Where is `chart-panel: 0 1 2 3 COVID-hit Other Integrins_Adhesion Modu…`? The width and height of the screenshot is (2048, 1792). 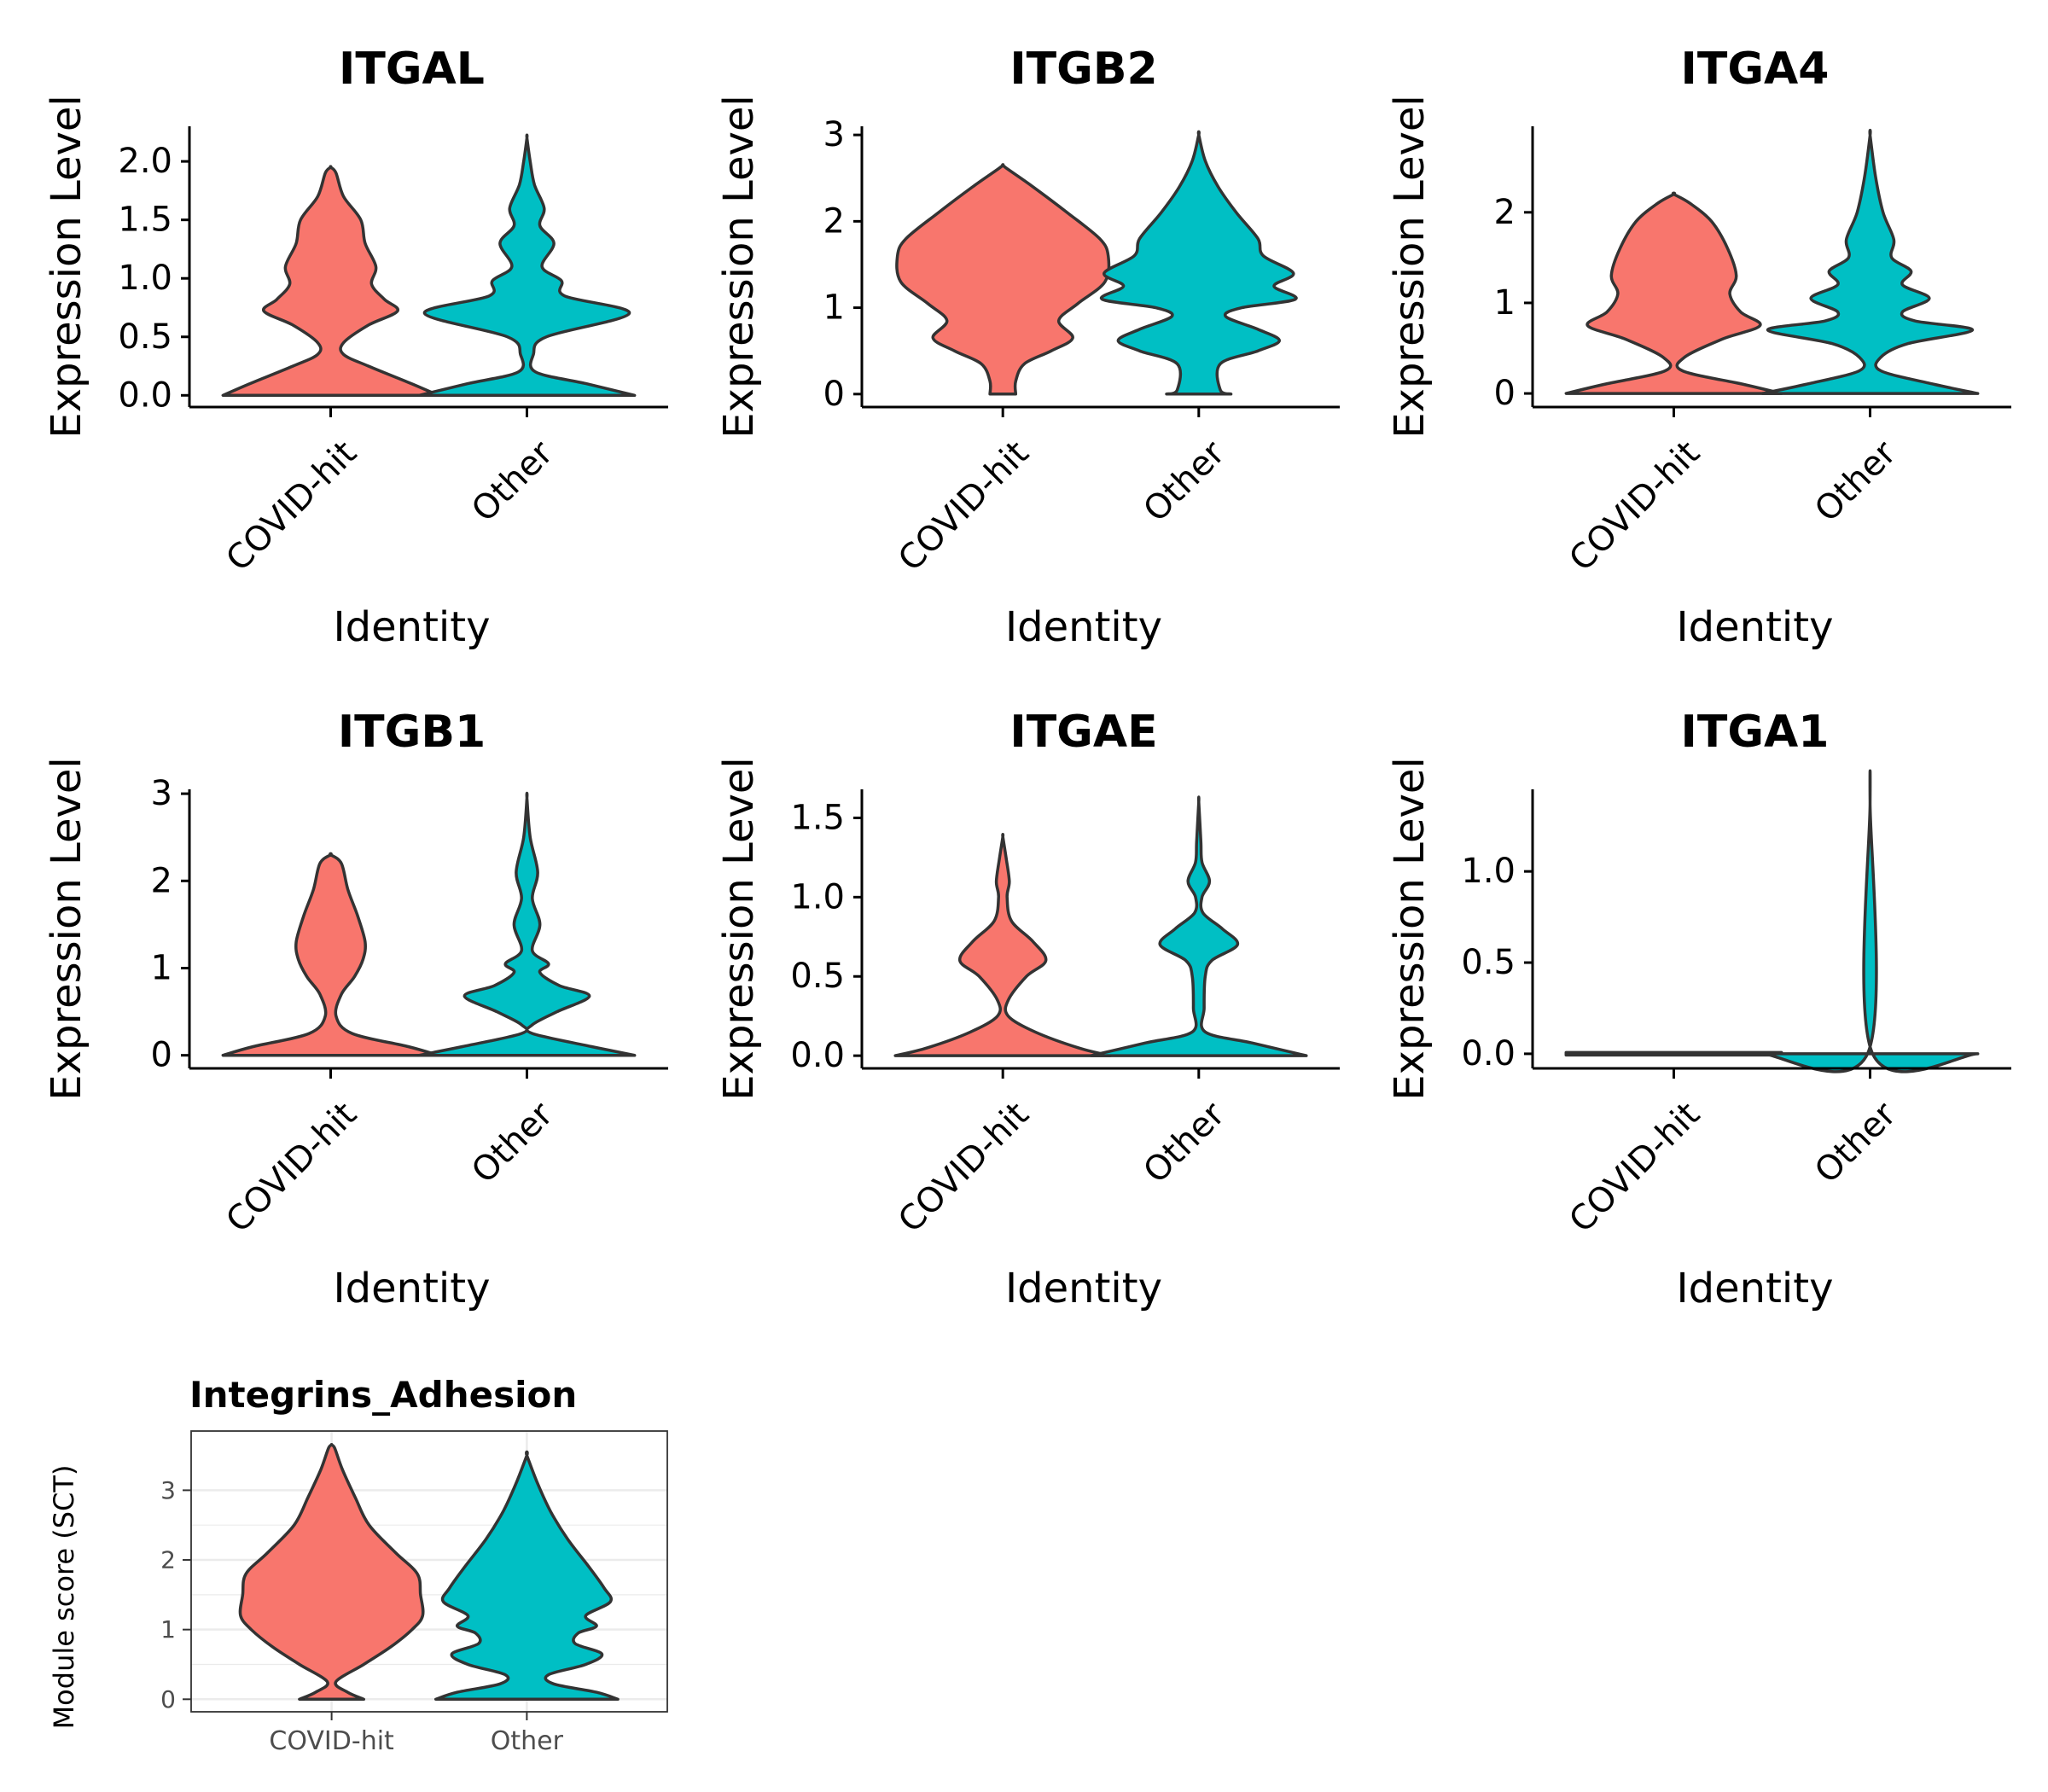 chart-panel: 0 1 2 3 COVID-hit Other Integrins_Adhesion Modu… is located at coordinates (358, 1565).